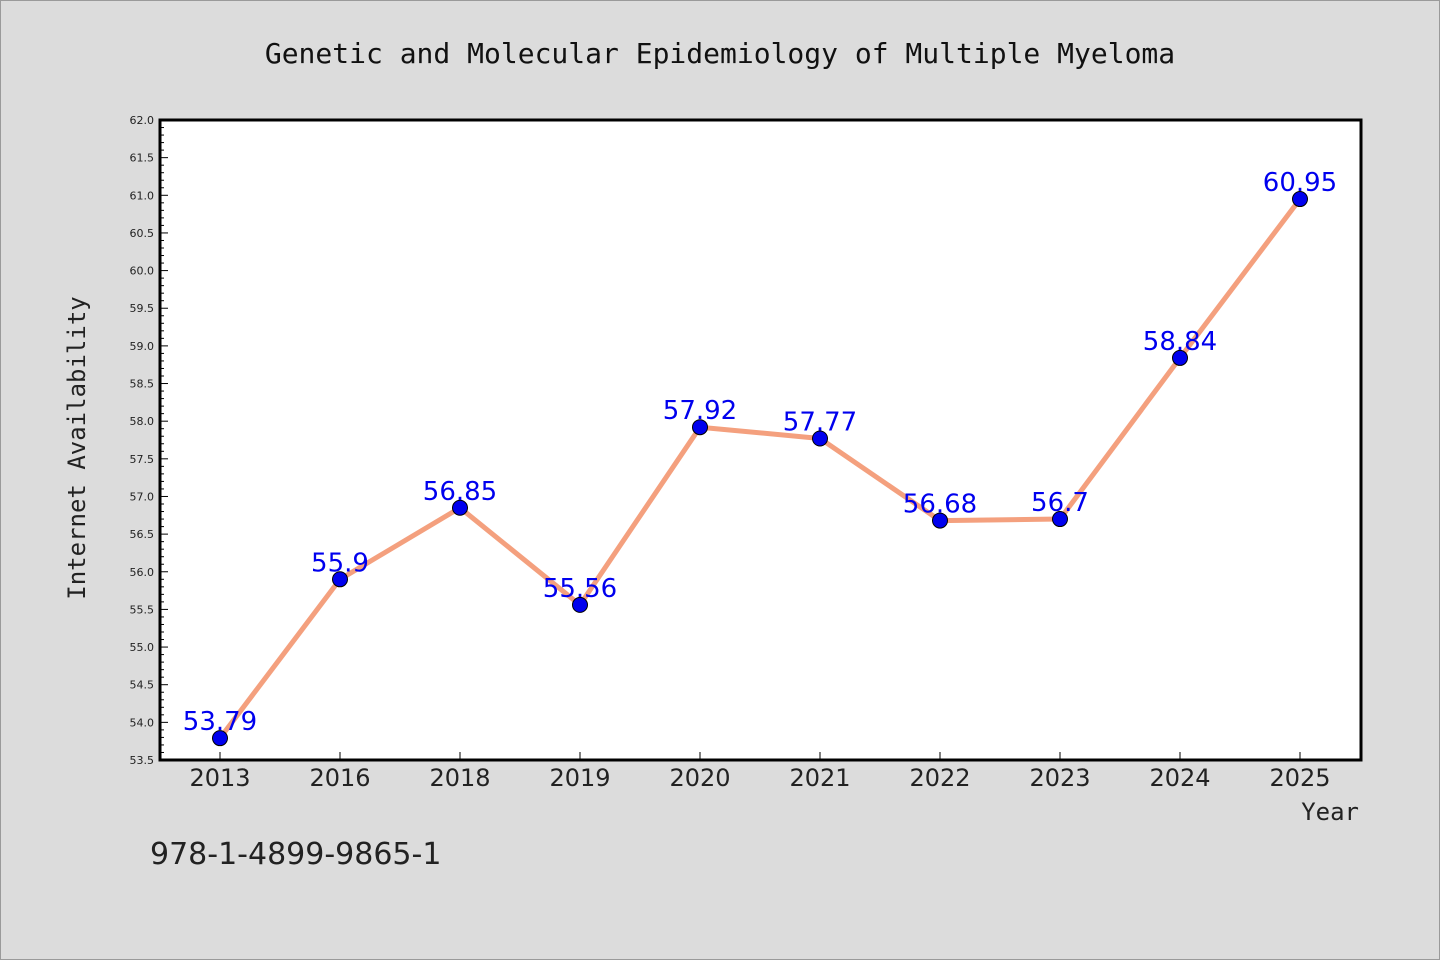 The image size is (1440, 960). What do you see at coordinates (820, 422) in the screenshot?
I see `data-label: 57.77` at bounding box center [820, 422].